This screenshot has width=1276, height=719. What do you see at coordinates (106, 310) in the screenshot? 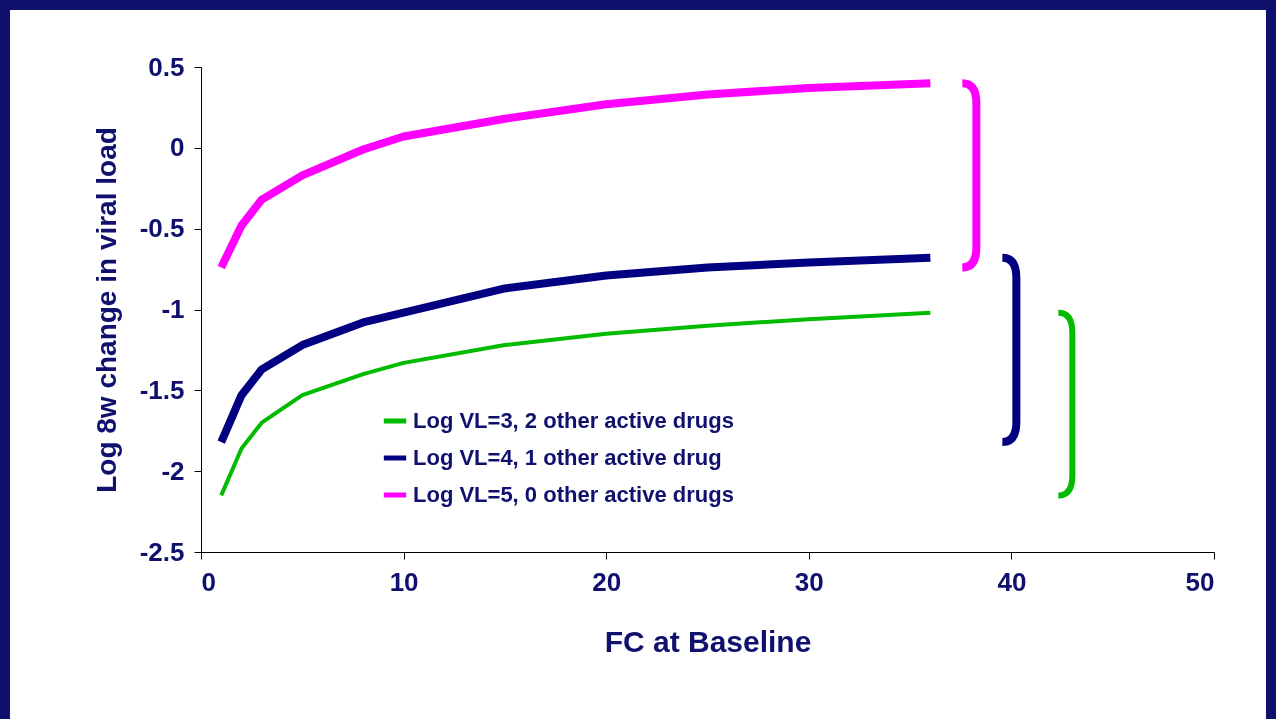
I see `y-axis-title: Log 8w change in viral load` at bounding box center [106, 310].